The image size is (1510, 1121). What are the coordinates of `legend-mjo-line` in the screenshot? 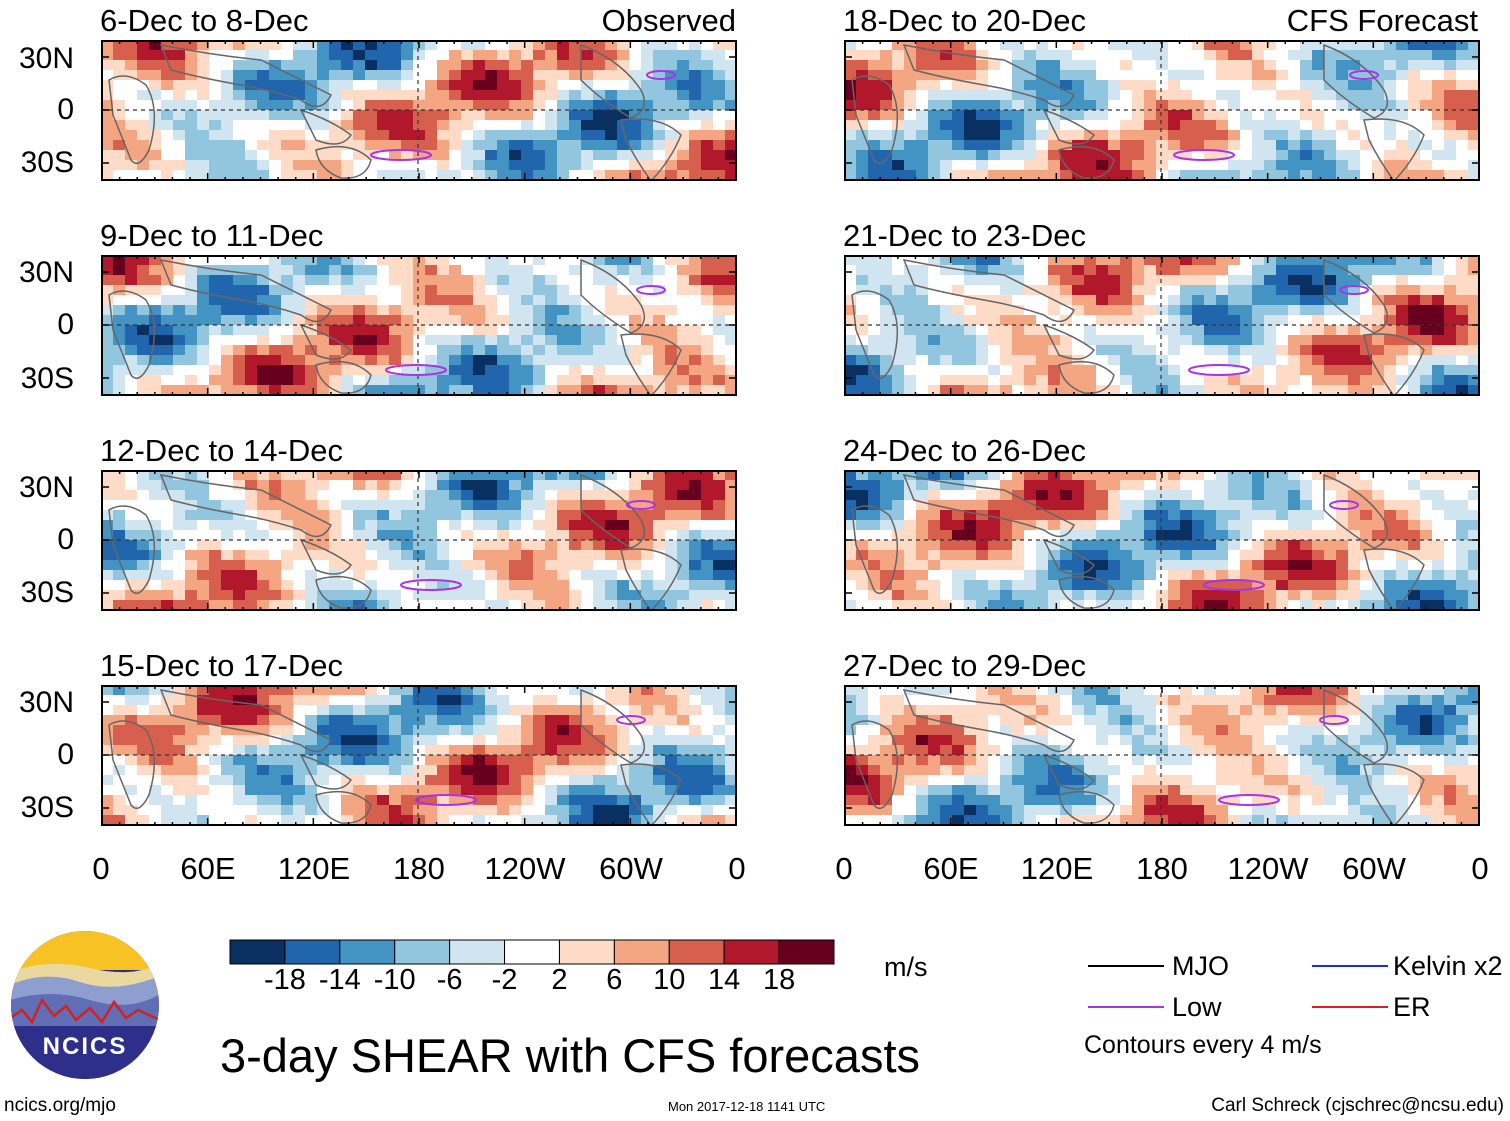 It's located at (1126, 966).